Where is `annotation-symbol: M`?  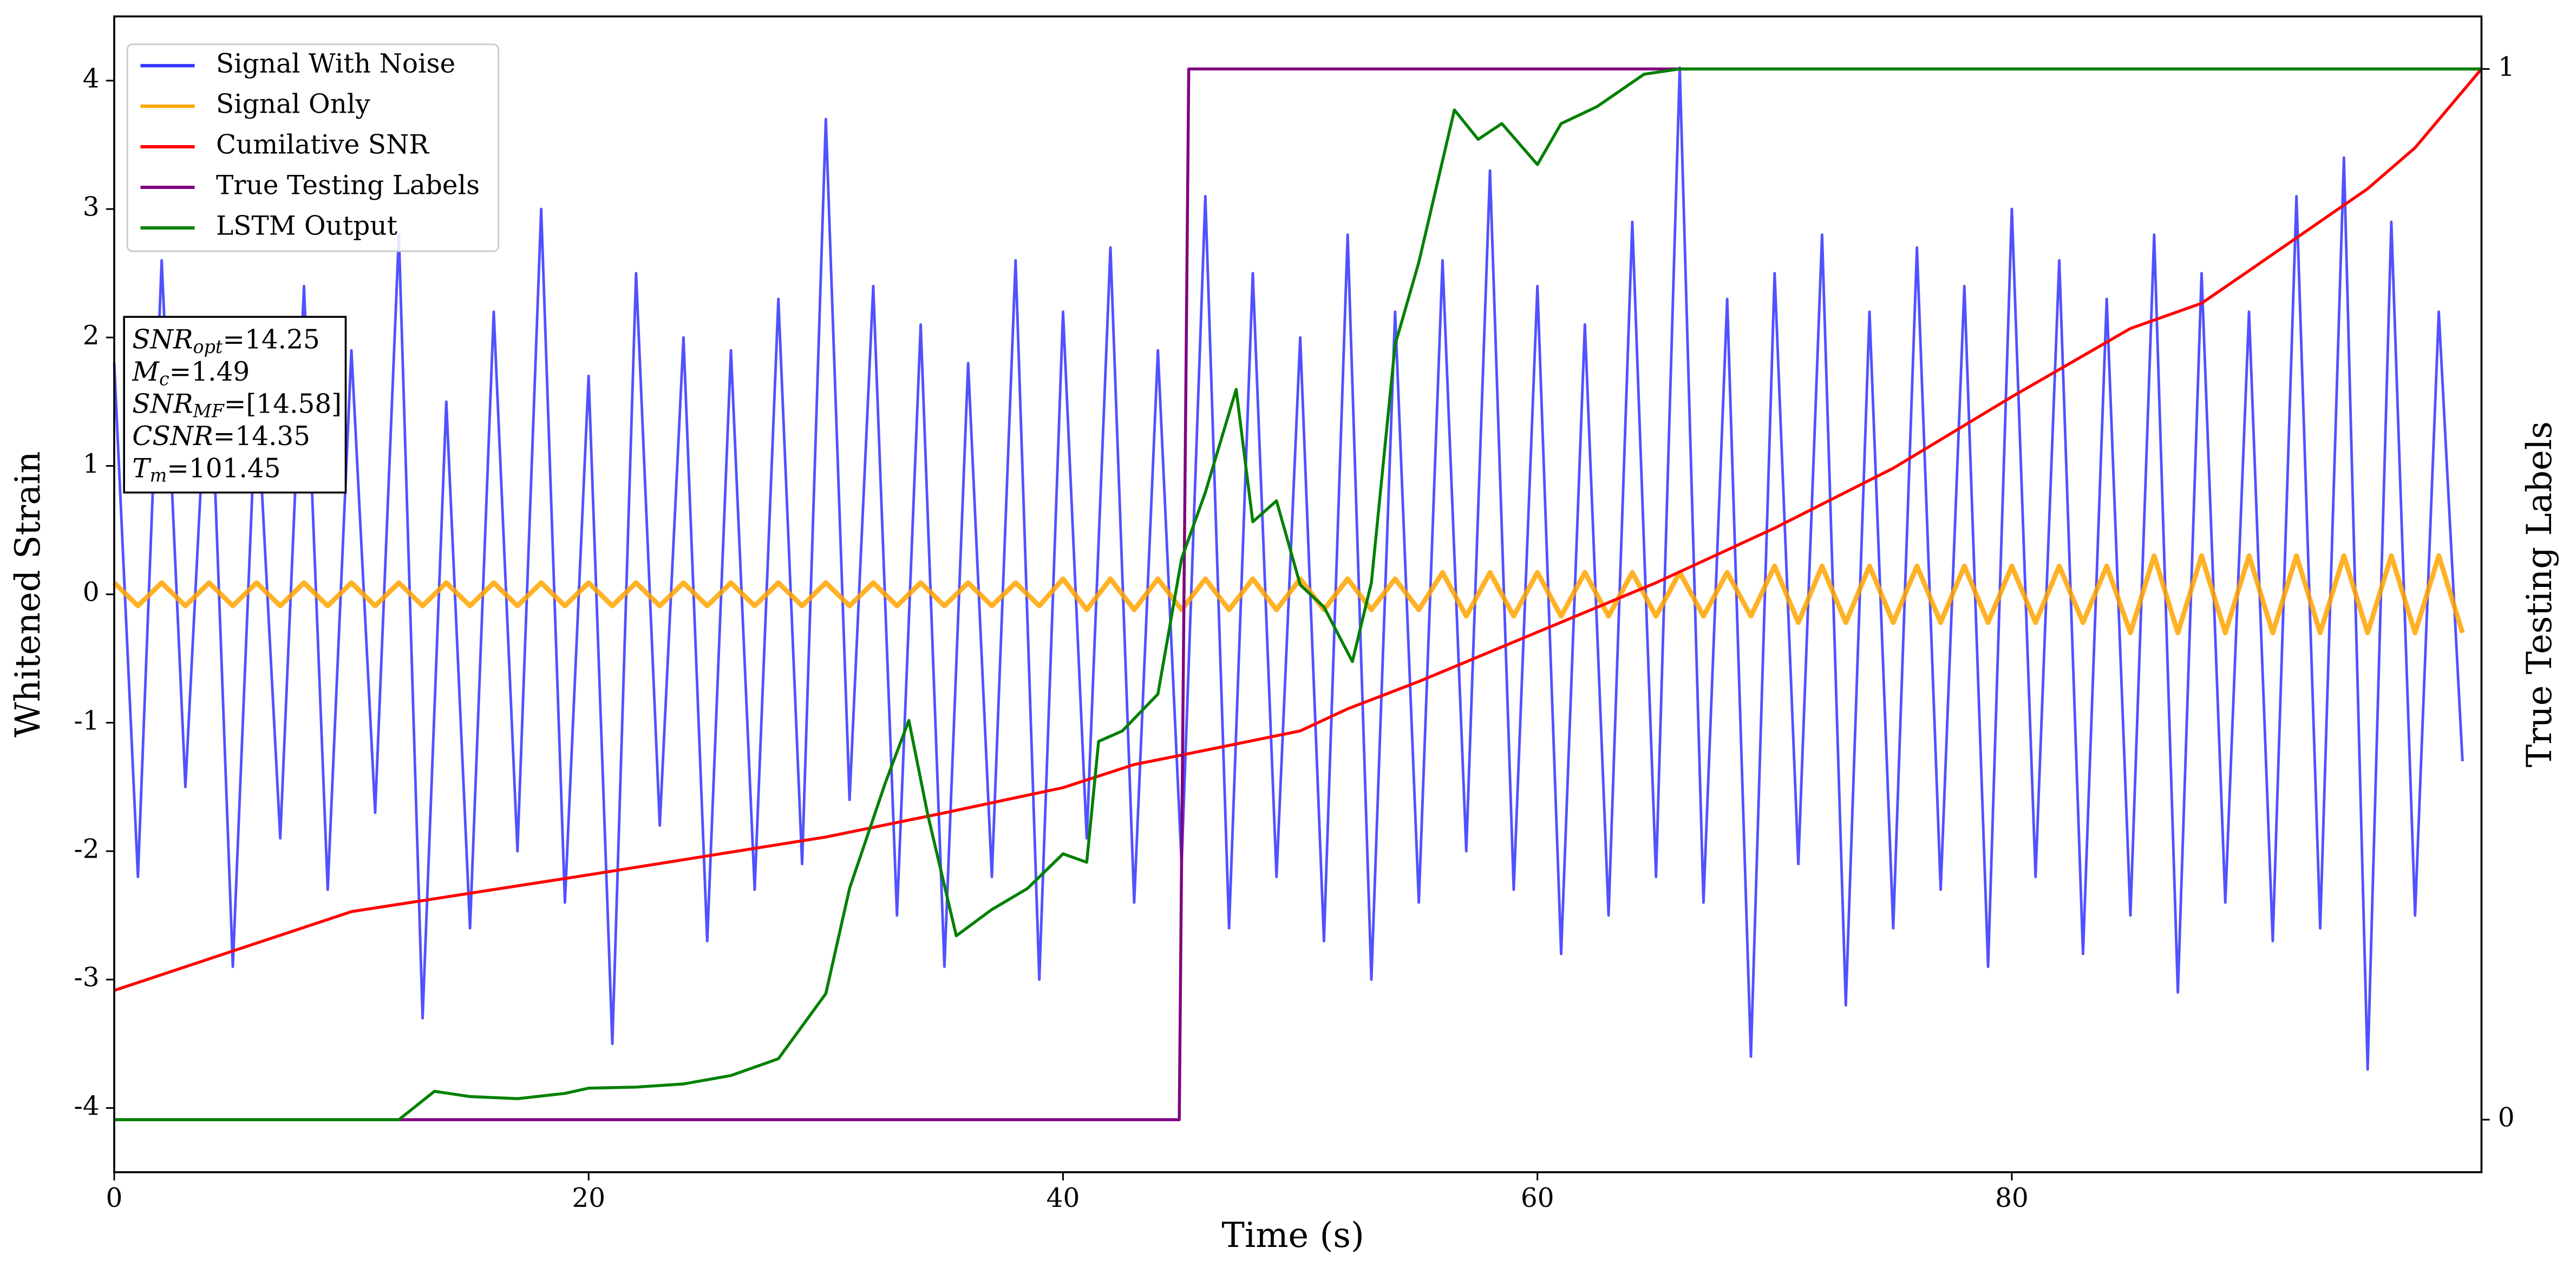 annotation-symbol: M is located at coordinates (146, 372).